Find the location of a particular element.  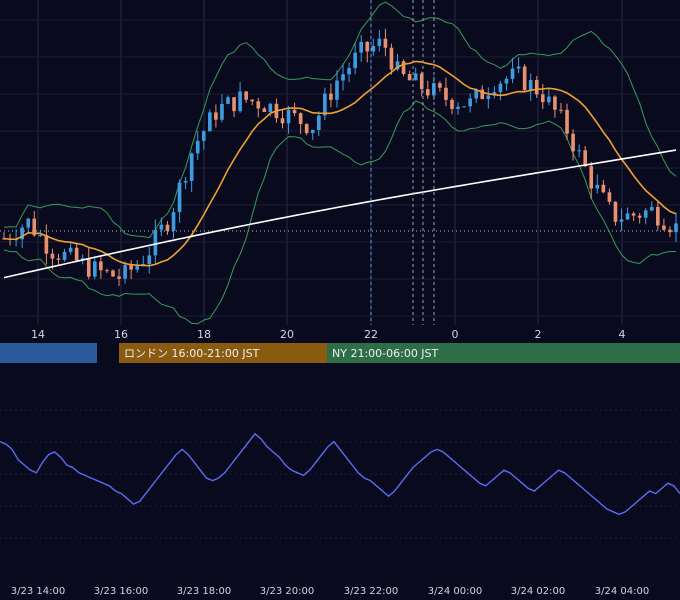

session-label-ny: NY 21:00-06:00 JST is located at coordinates (385, 353).